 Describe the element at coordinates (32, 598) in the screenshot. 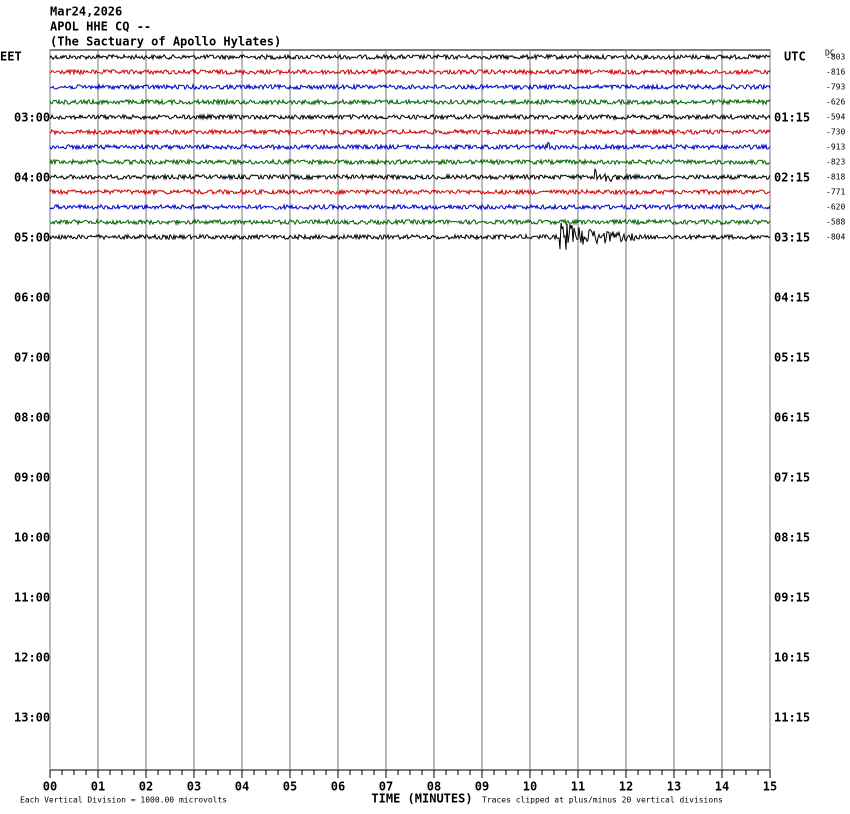

I see `left-time-label: 11:00` at that location.